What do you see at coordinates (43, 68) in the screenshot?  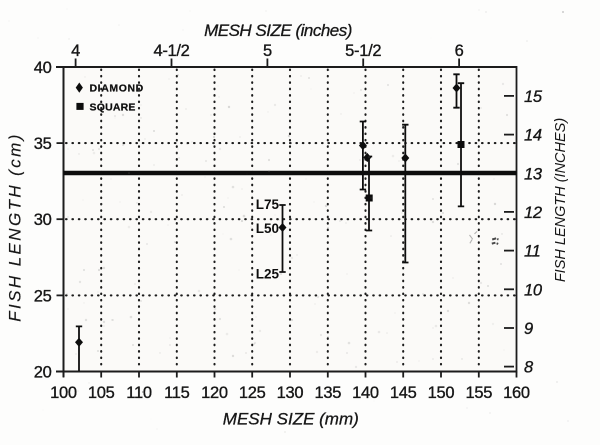 I see `svg-text: 40` at bounding box center [43, 68].